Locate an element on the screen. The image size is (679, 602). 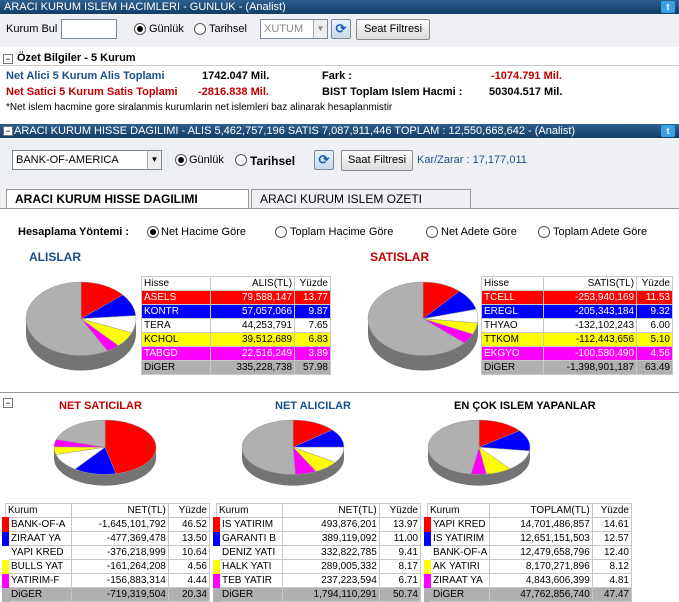
table-row: HALK YATI 289,005,332 8.17 is located at coordinates (317, 566).